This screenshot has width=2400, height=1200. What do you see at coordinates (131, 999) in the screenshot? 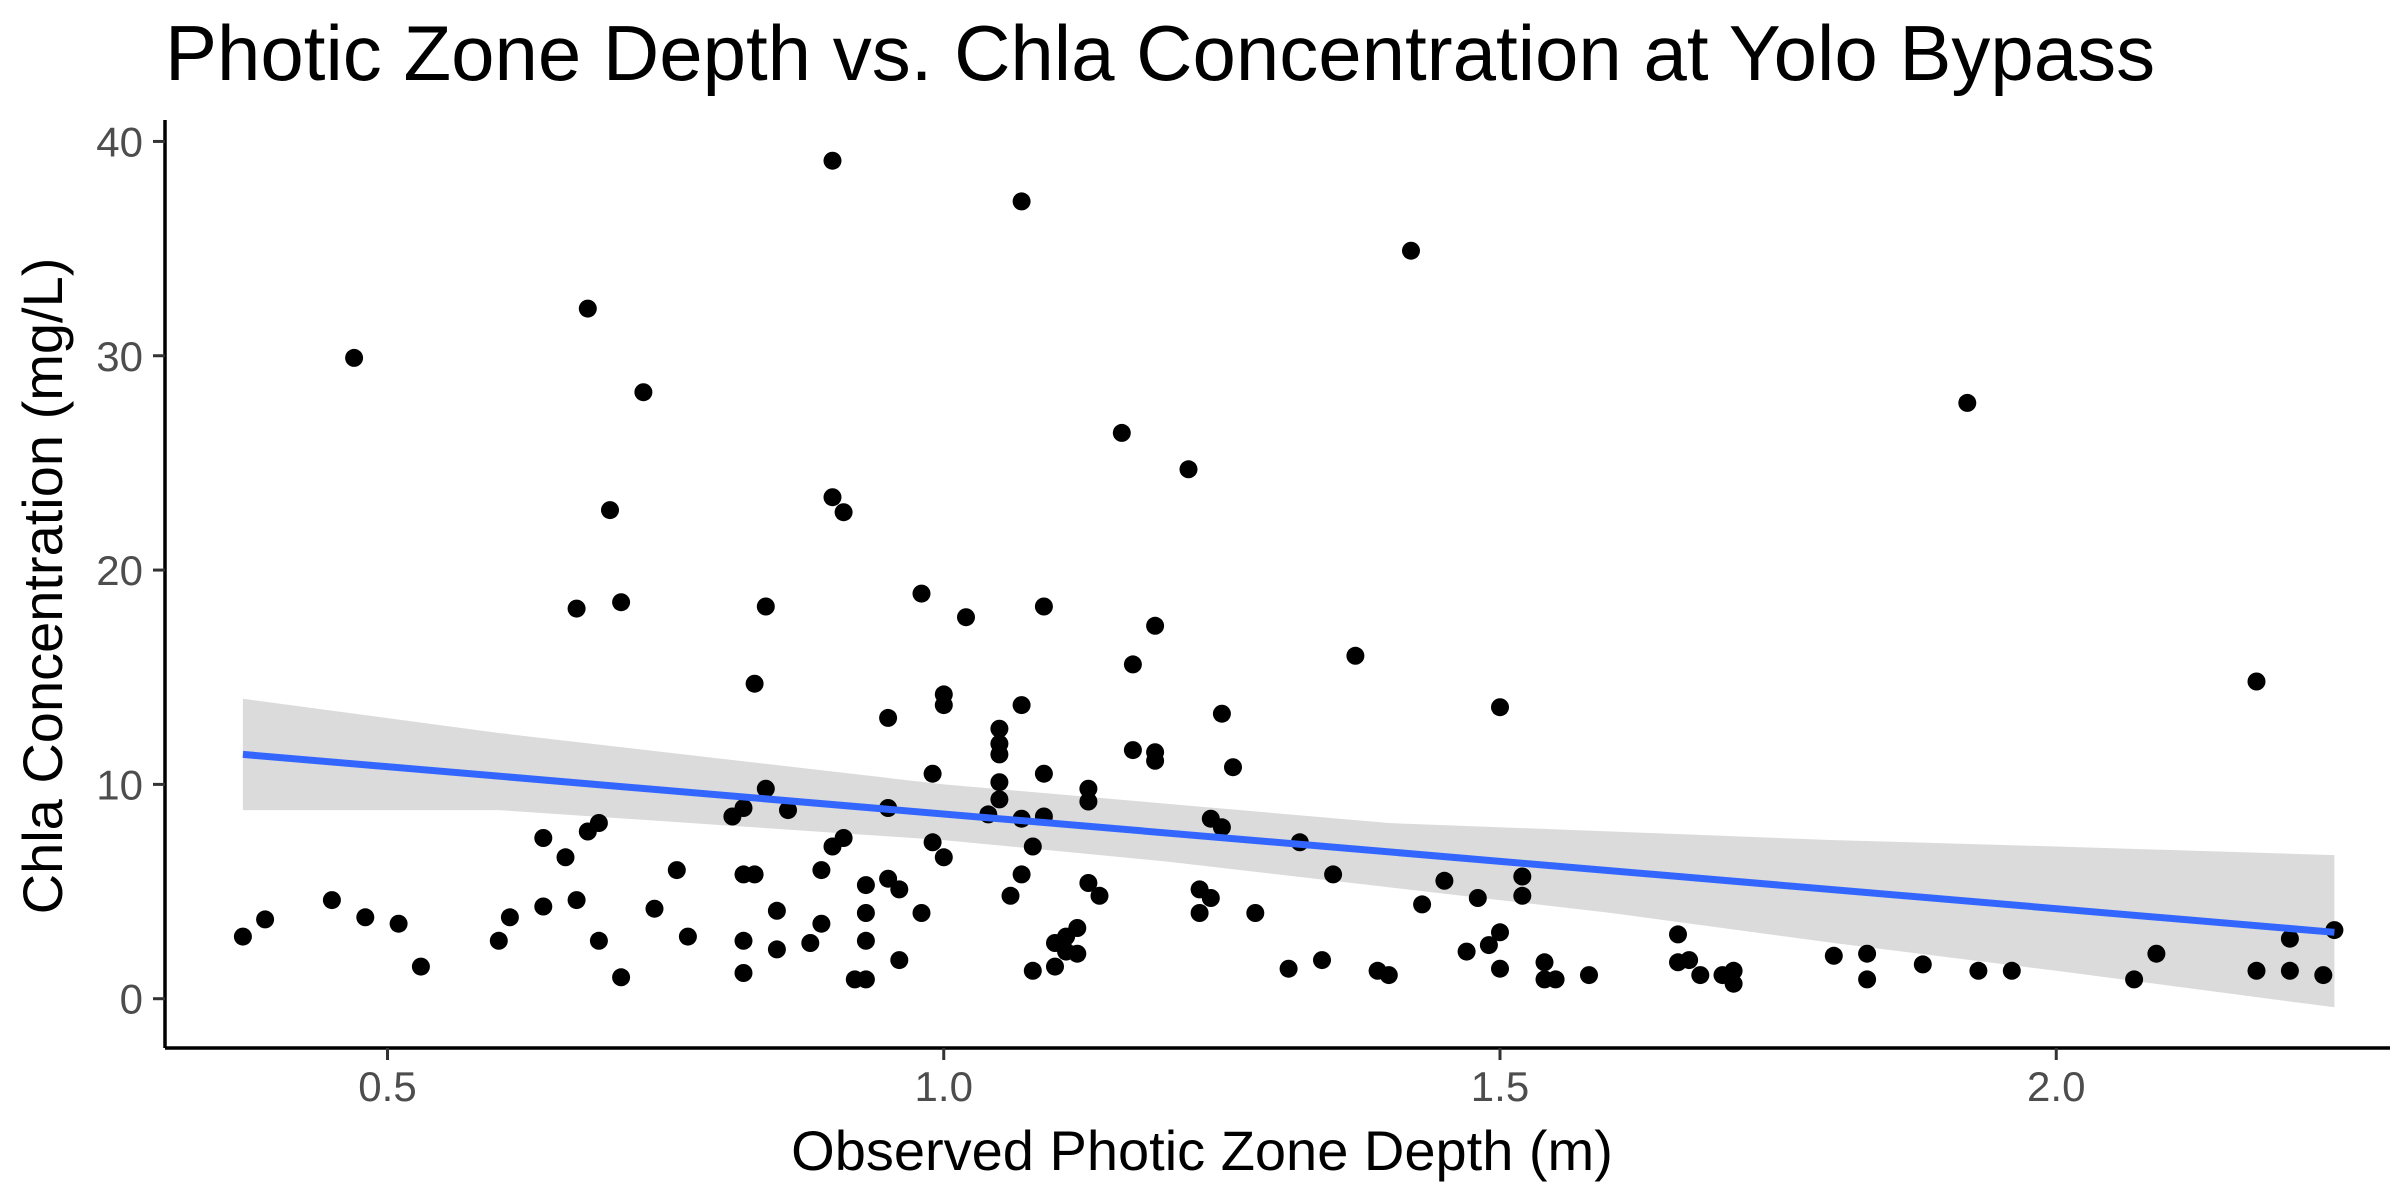
I see `y-tick-label: 0` at bounding box center [131, 999].